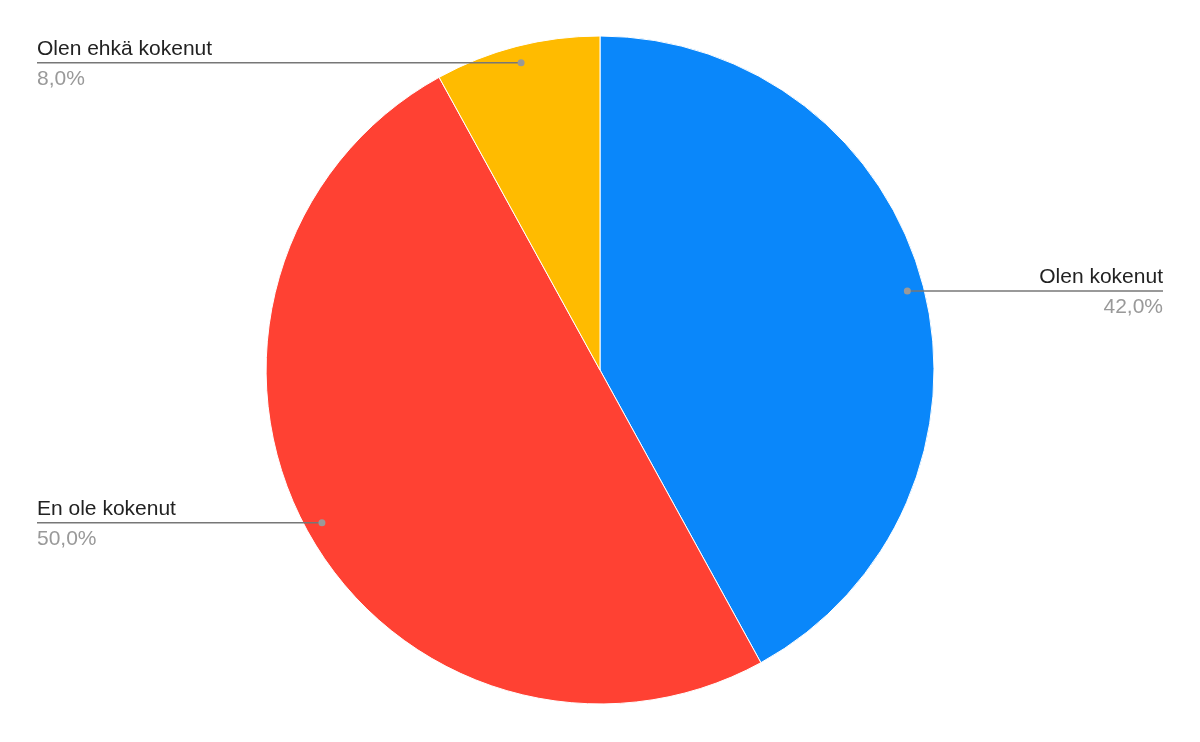 Image resolution: width=1200 pixels, height=742 pixels. What do you see at coordinates (1133, 306) in the screenshot?
I see `data-label: 42,0%` at bounding box center [1133, 306].